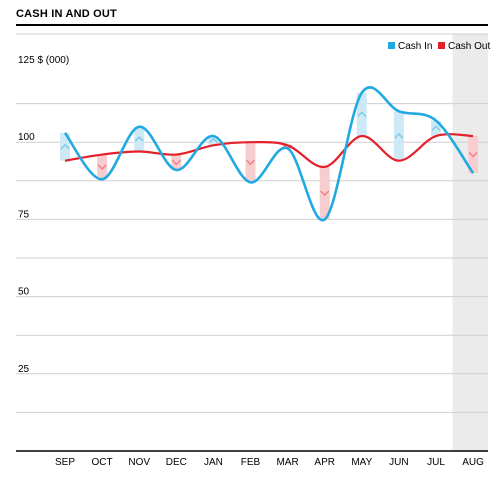  I want to click on x-tick-label: OCT, so click(102, 462).